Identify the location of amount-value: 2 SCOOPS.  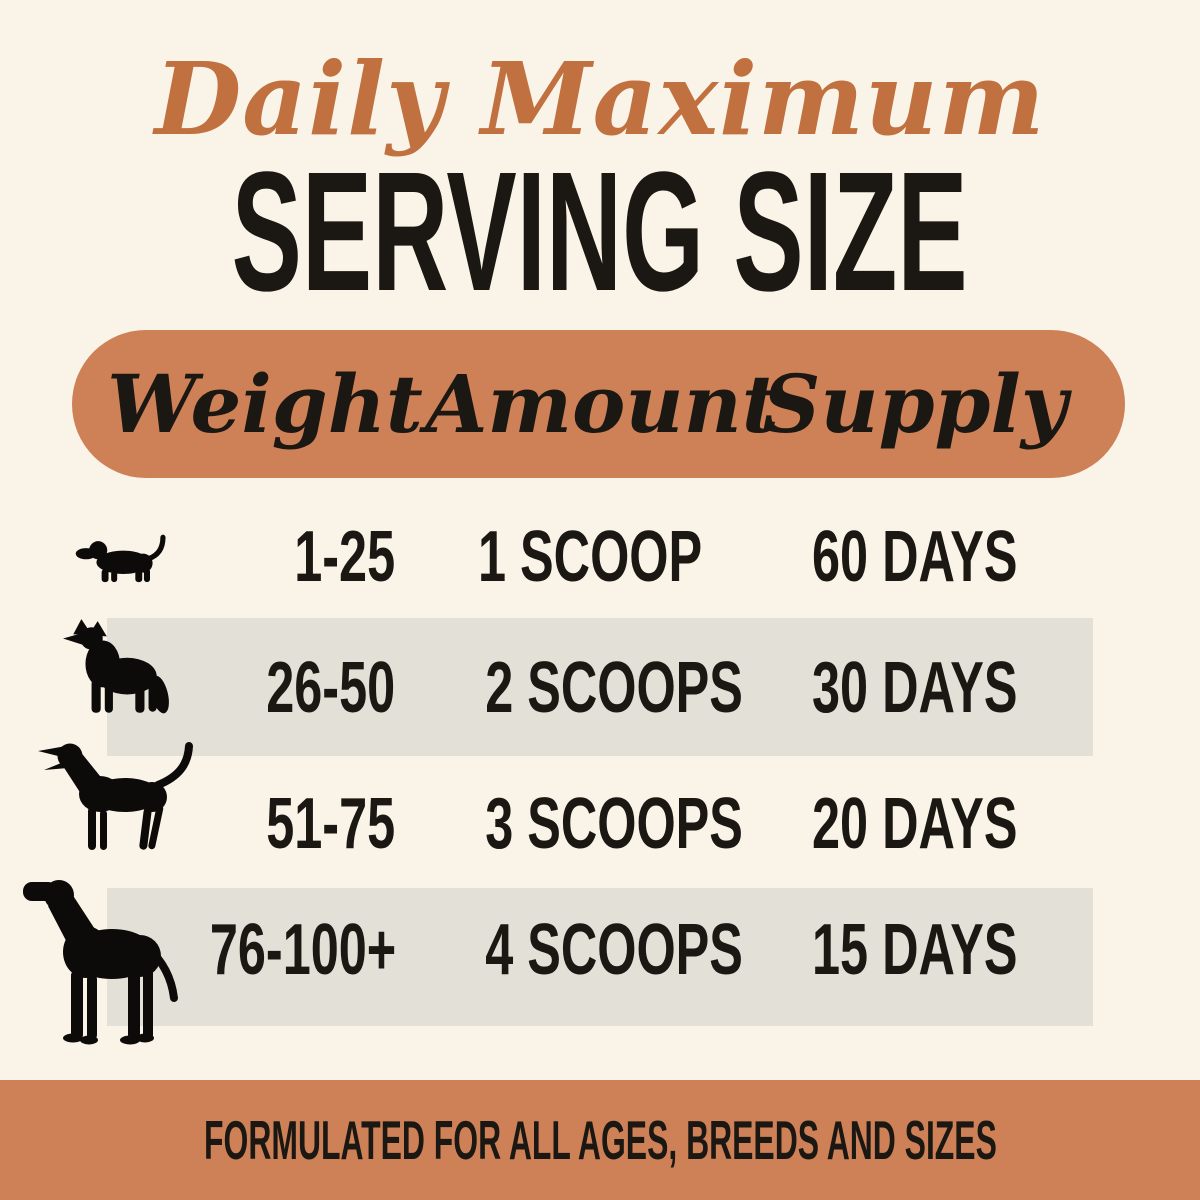
(614, 688).